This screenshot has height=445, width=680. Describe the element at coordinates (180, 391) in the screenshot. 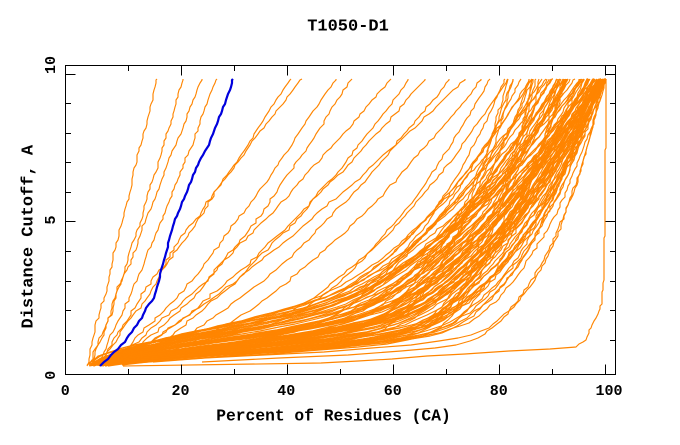

I see `svg-text: 20` at that location.